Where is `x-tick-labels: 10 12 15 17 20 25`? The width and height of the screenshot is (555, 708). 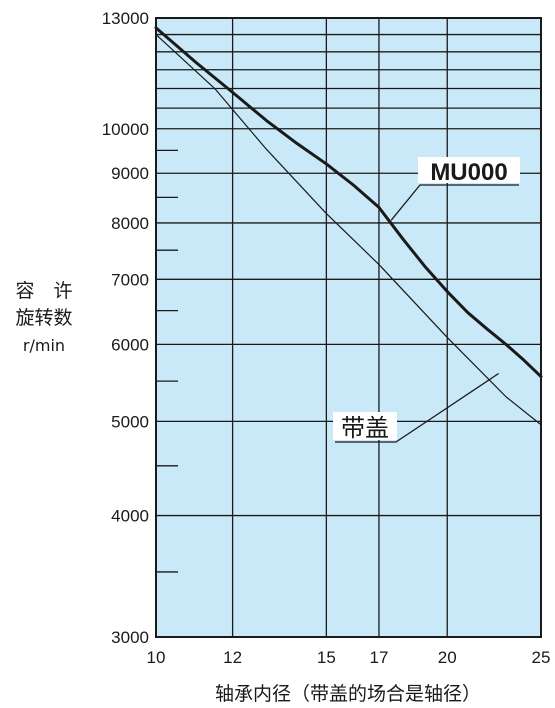 x-tick-labels: 10 12 15 17 20 25 is located at coordinates (349, 657).